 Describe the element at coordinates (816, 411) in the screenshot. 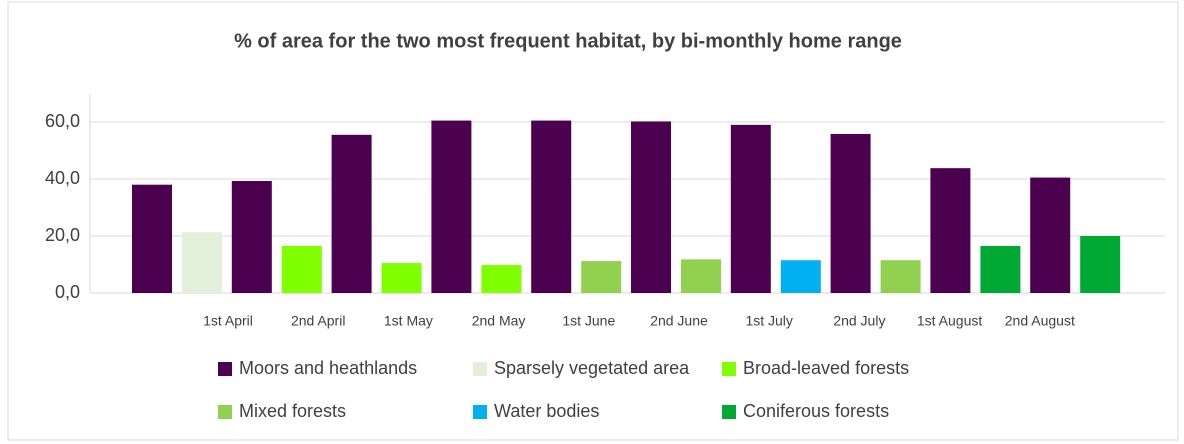

I see `legend-label: Coniferous forests` at that location.